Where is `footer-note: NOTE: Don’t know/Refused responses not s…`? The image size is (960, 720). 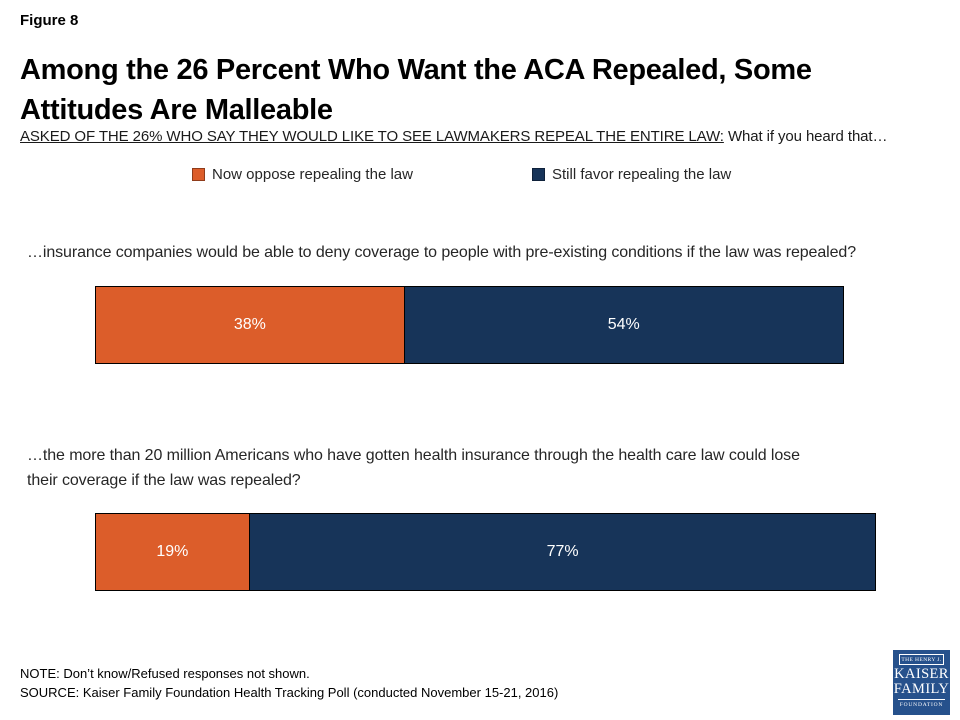 footer-note: NOTE: Don’t know/Refused responses not s… is located at coordinates (165, 673).